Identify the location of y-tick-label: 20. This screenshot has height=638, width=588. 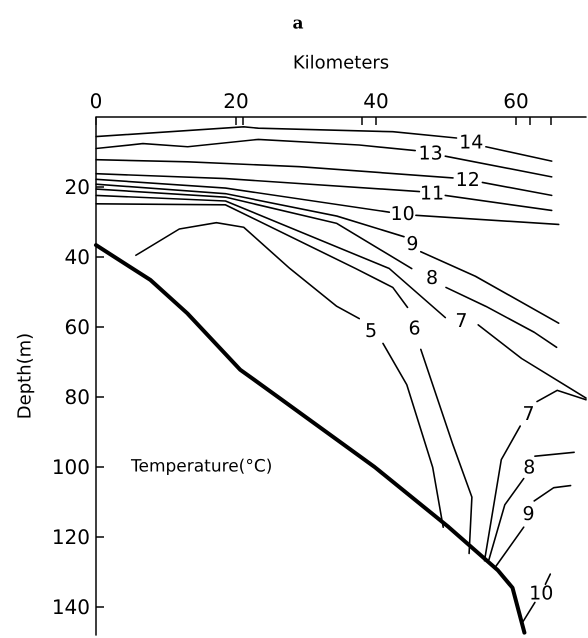
(77, 187).